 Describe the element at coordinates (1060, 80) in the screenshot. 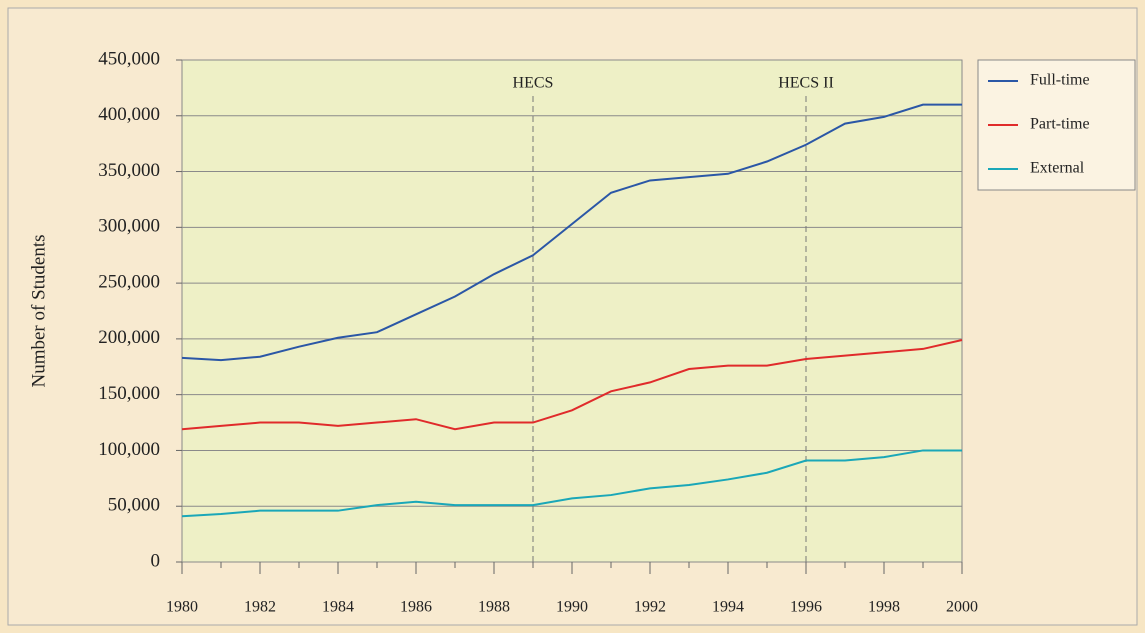

I see `legend-label: Full-time` at that location.